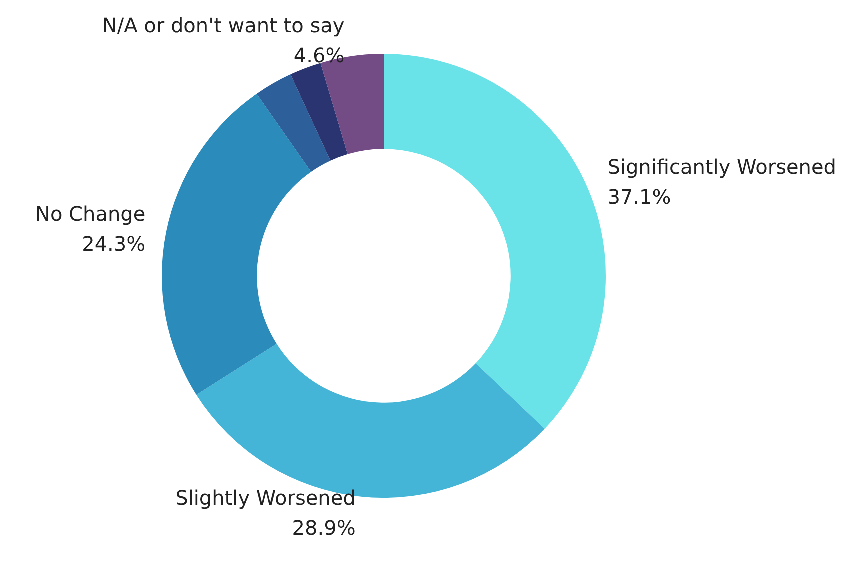 This screenshot has width=863, height=580. I want to click on data-label: 24.3%, so click(114, 244).